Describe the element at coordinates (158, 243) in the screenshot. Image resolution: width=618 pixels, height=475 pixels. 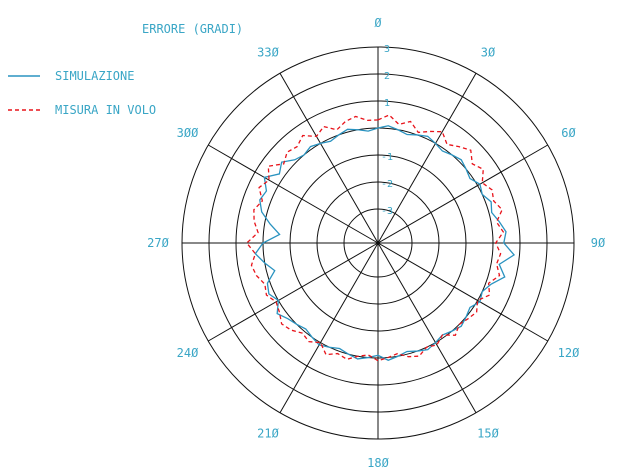
I see `angle-tick-label-270: 27Ø` at that location.